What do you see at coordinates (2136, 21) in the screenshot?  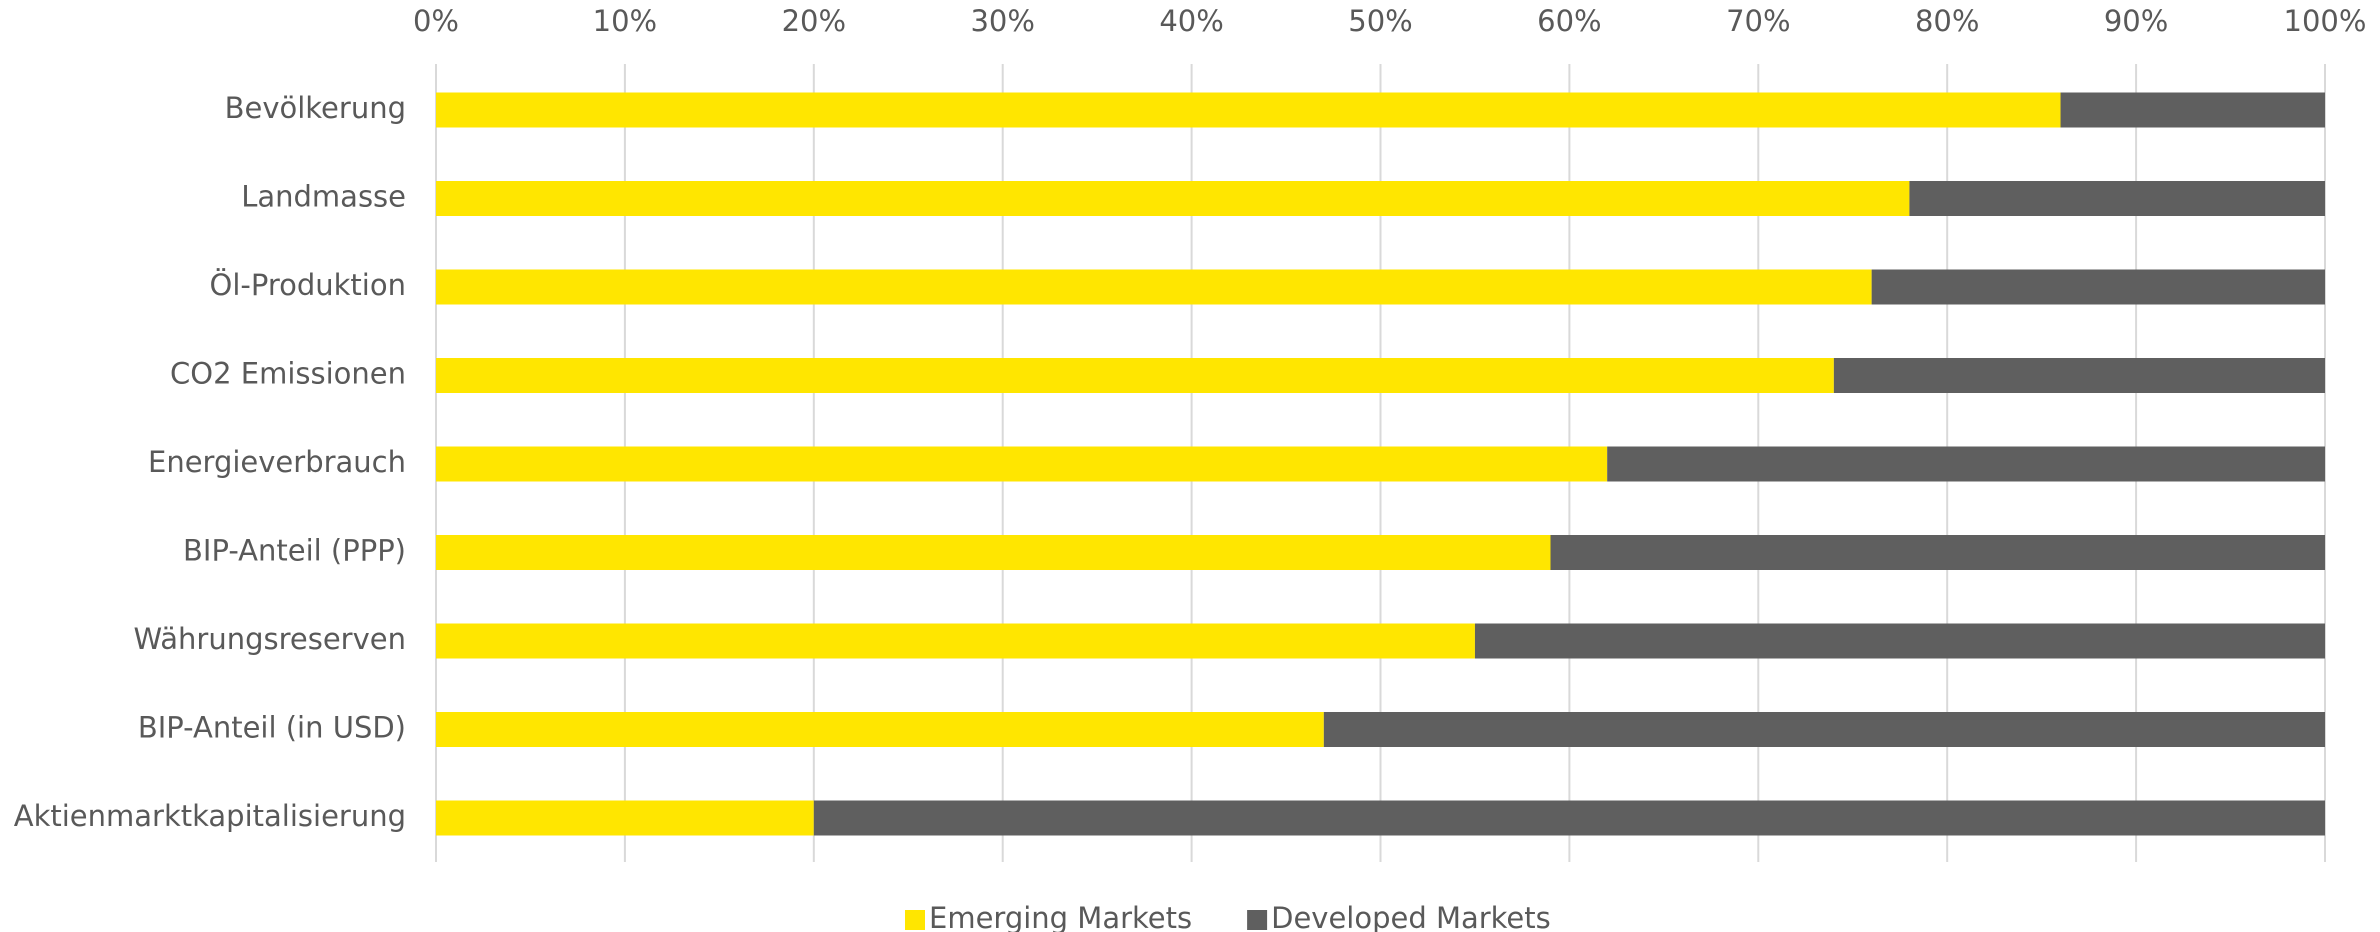 I see `x-tick-label: 90%` at bounding box center [2136, 21].